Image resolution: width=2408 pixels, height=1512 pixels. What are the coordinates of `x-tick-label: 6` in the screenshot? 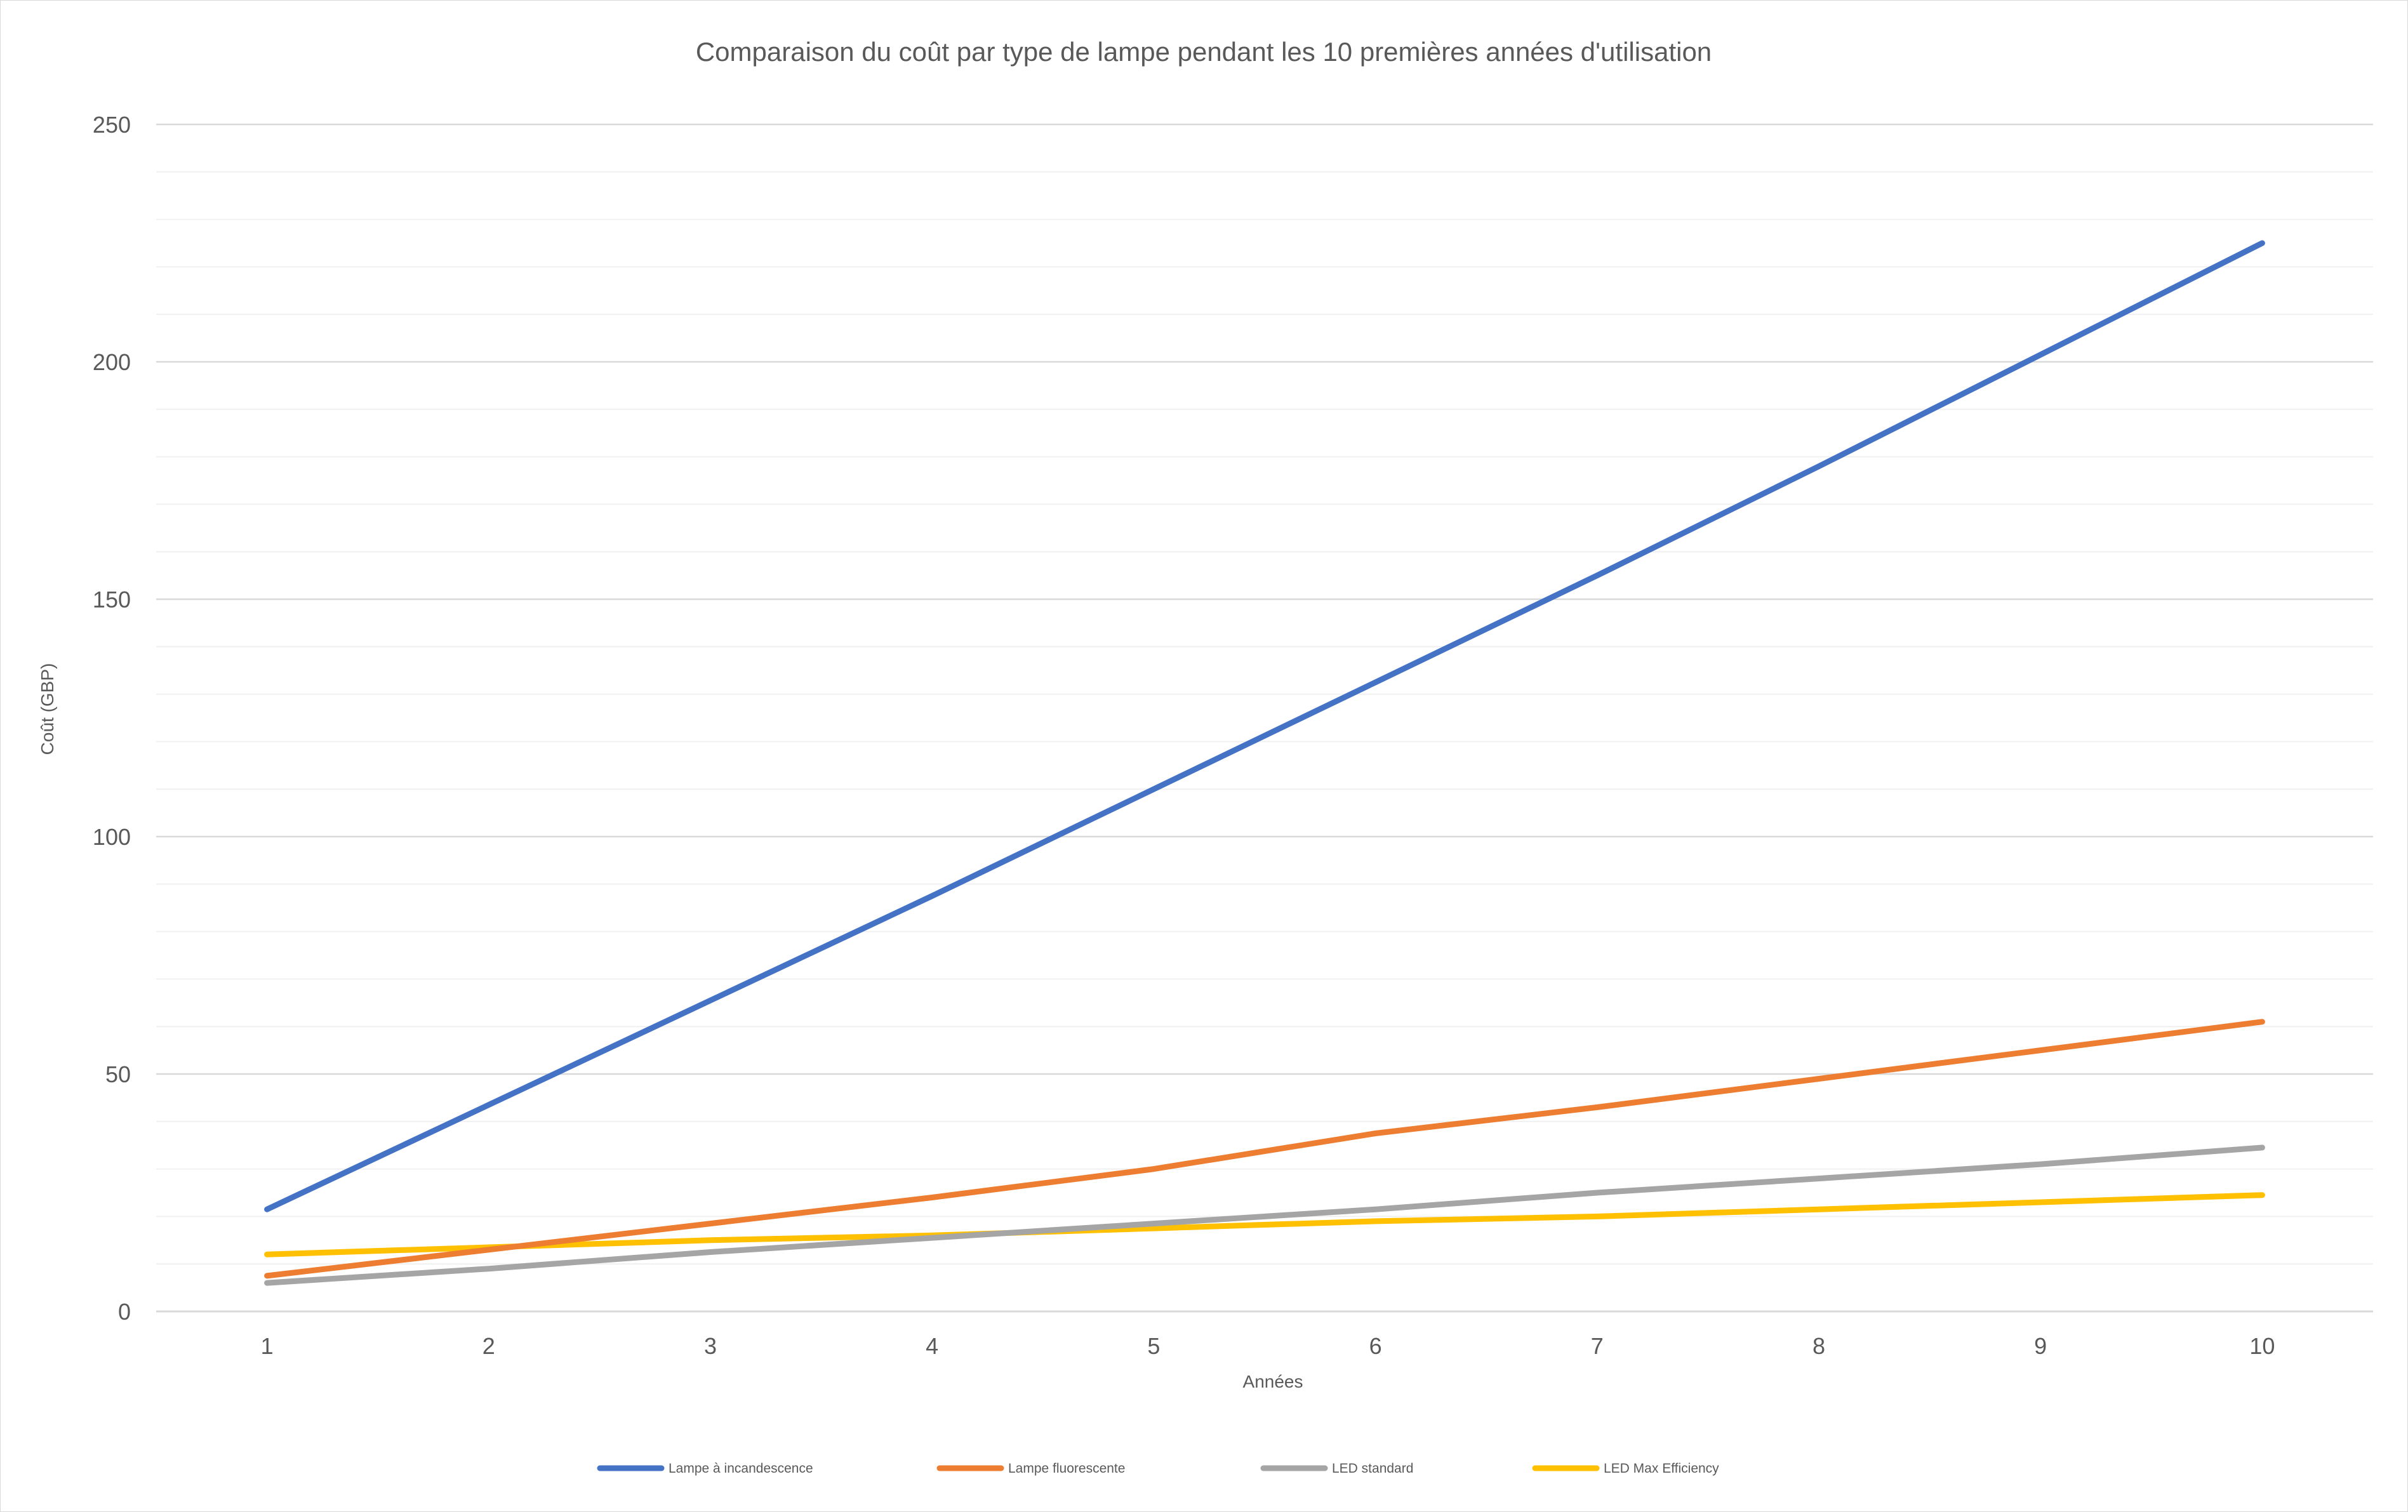 It's located at (1375, 1346).